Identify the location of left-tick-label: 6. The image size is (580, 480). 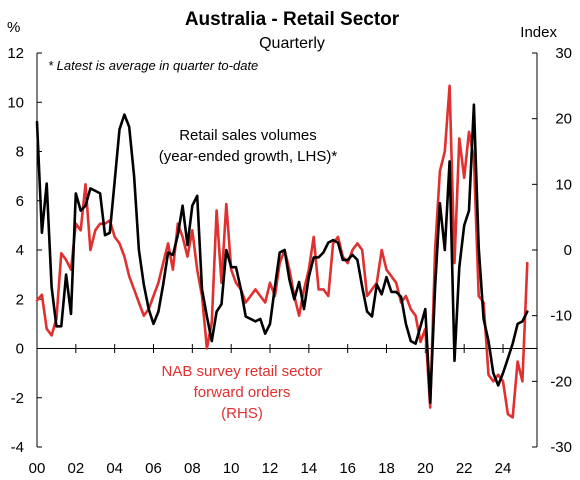
(20, 201).